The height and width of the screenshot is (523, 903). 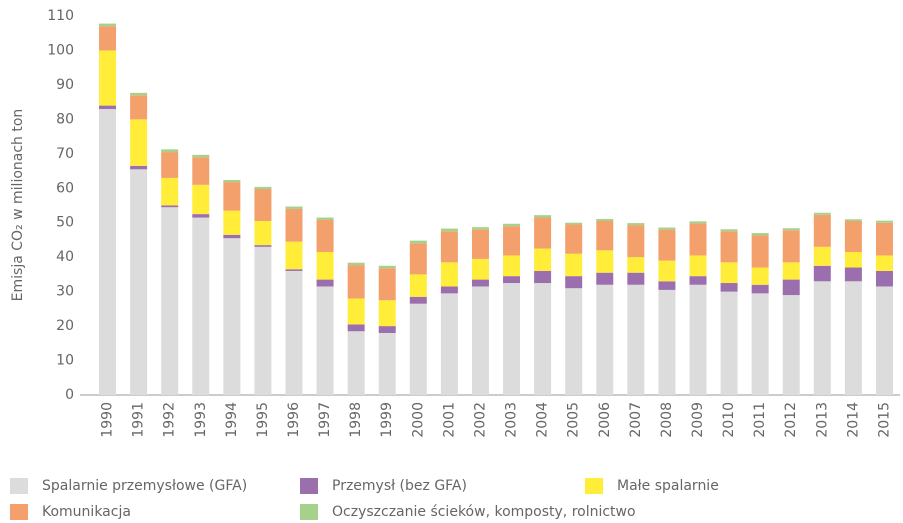 What do you see at coordinates (309, 486) in the screenshot?
I see `legend-swatch` at bounding box center [309, 486].